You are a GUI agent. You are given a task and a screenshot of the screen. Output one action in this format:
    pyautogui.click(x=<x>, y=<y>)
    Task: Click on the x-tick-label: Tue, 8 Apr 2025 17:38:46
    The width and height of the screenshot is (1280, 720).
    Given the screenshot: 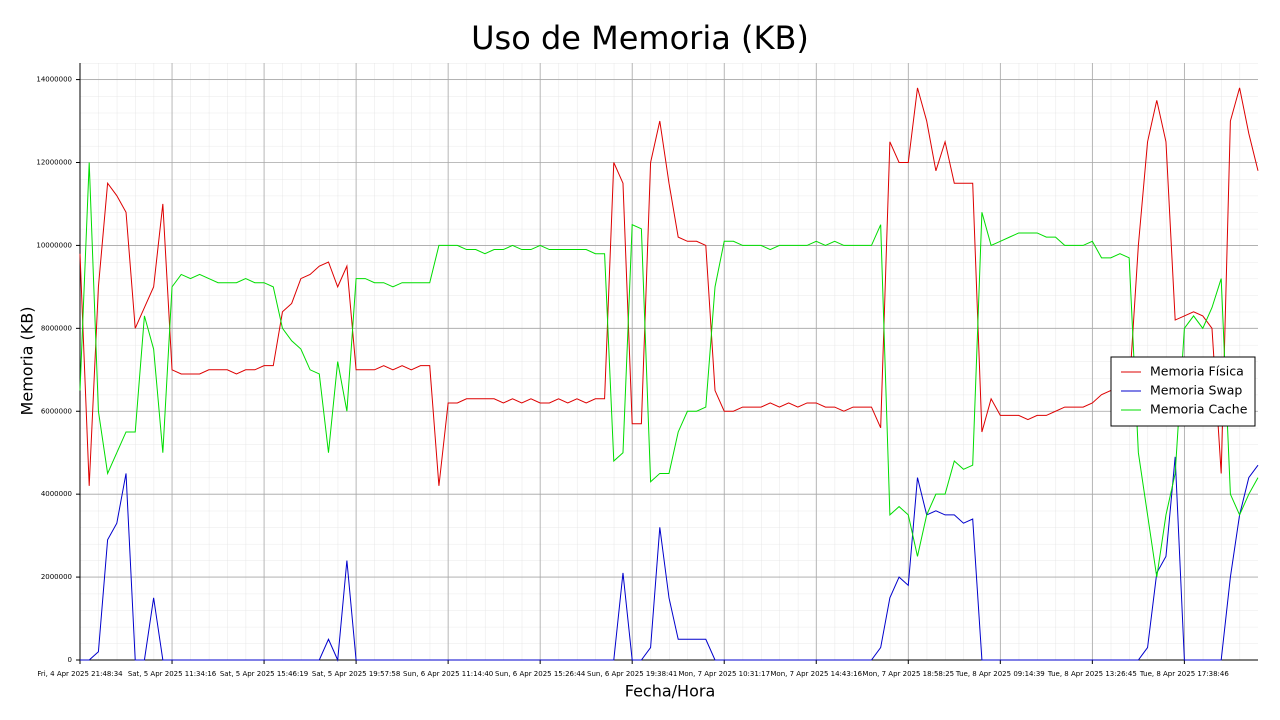 What is the action you would take?
    pyautogui.click(x=1184, y=674)
    